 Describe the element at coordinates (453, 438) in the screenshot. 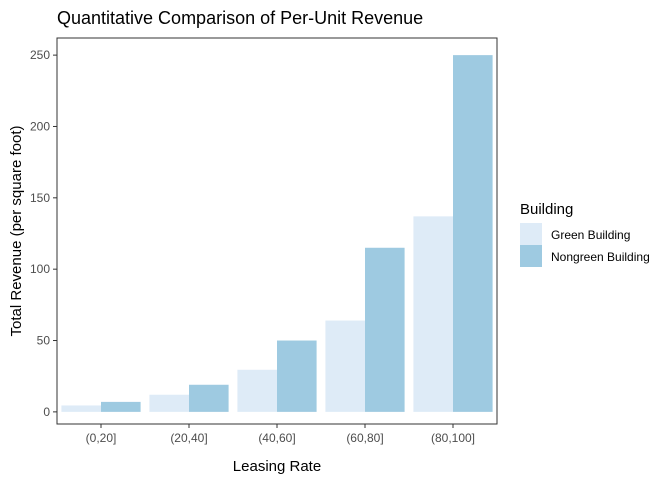

I see `x-tick-label: (80,100]` at that location.